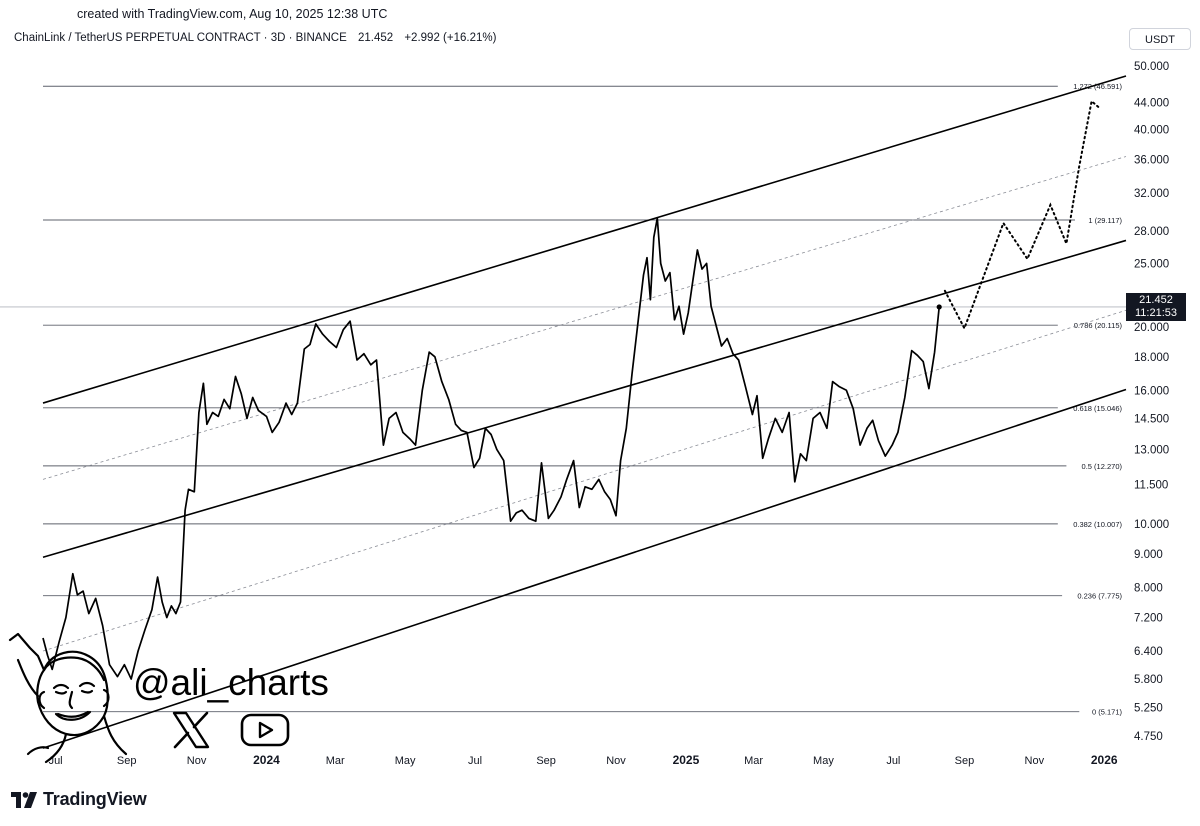 The image size is (1200, 826). I want to click on y-tick-label: 4.750, so click(1148, 737).